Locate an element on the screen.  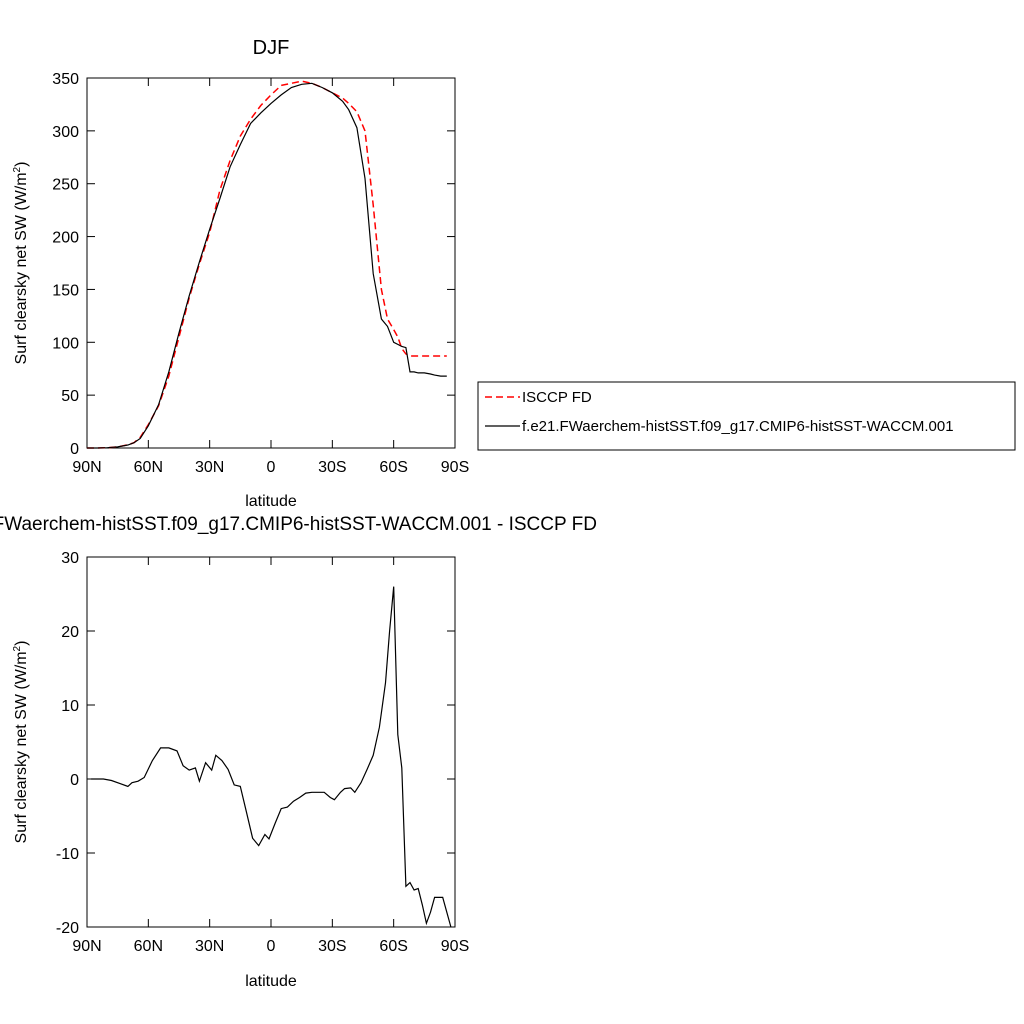
bottom-x-tick-label: 60S is located at coordinates (393, 946).